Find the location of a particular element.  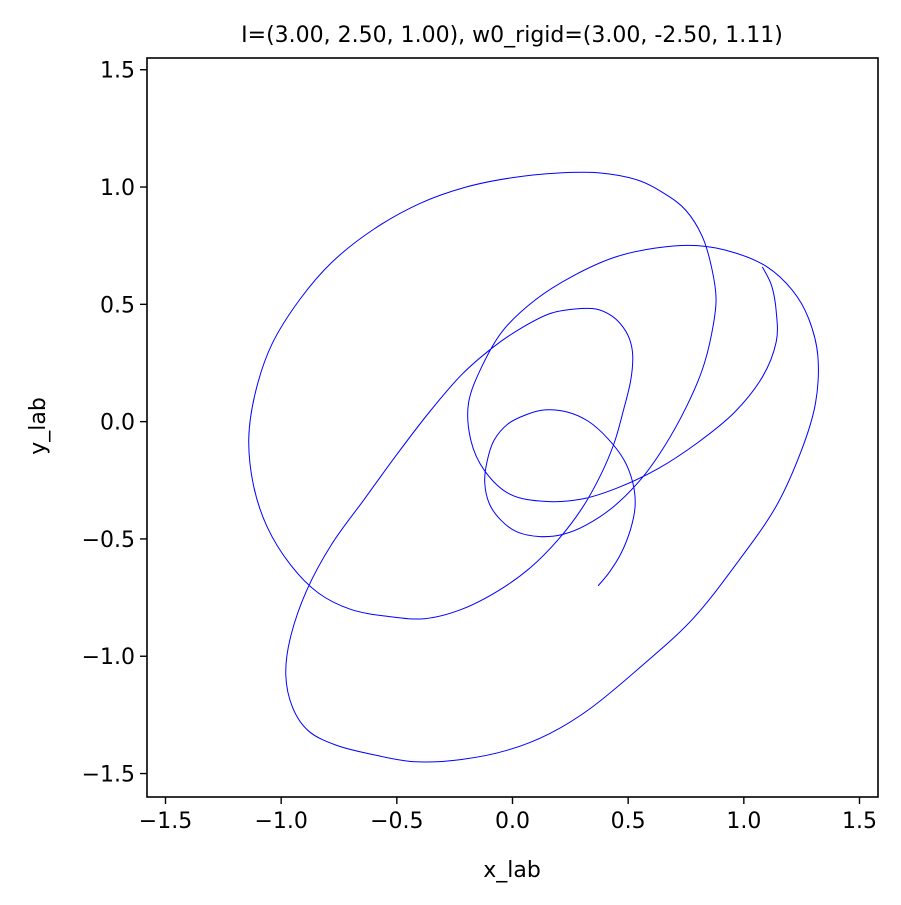

y-tick-label: 1.5 is located at coordinates (117, 71).